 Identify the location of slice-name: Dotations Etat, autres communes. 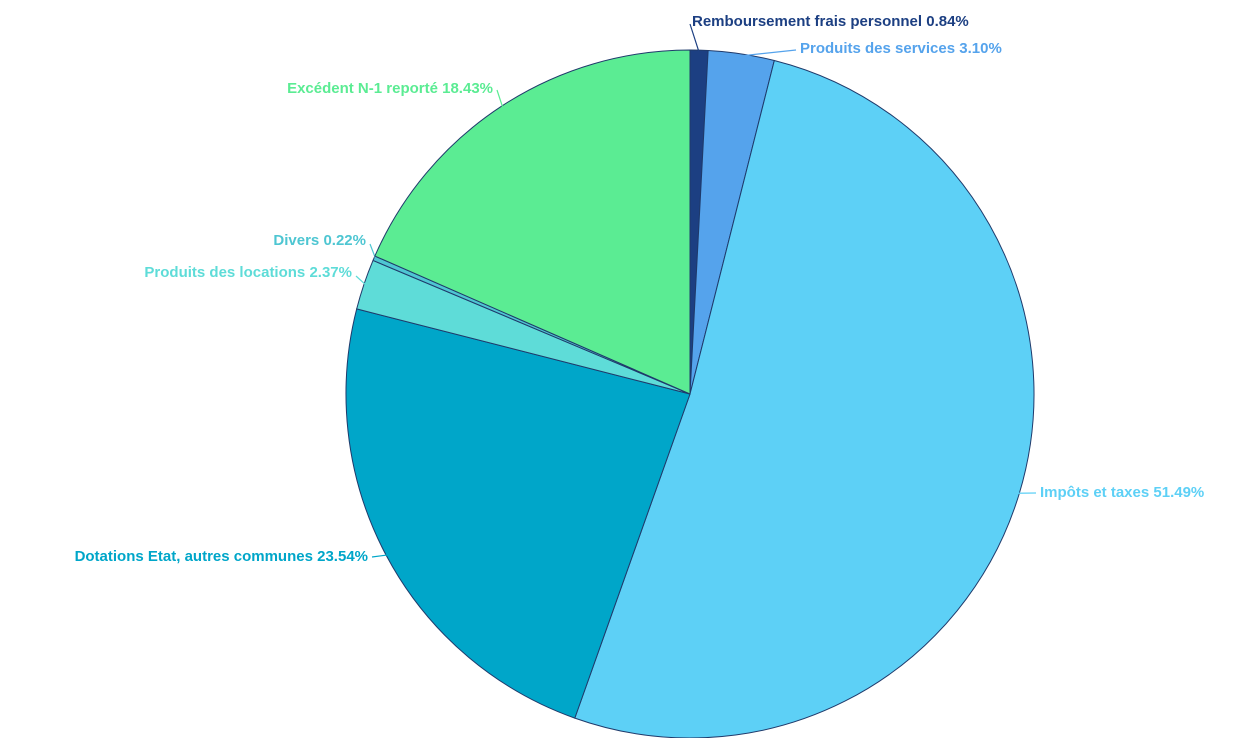
(194, 556).